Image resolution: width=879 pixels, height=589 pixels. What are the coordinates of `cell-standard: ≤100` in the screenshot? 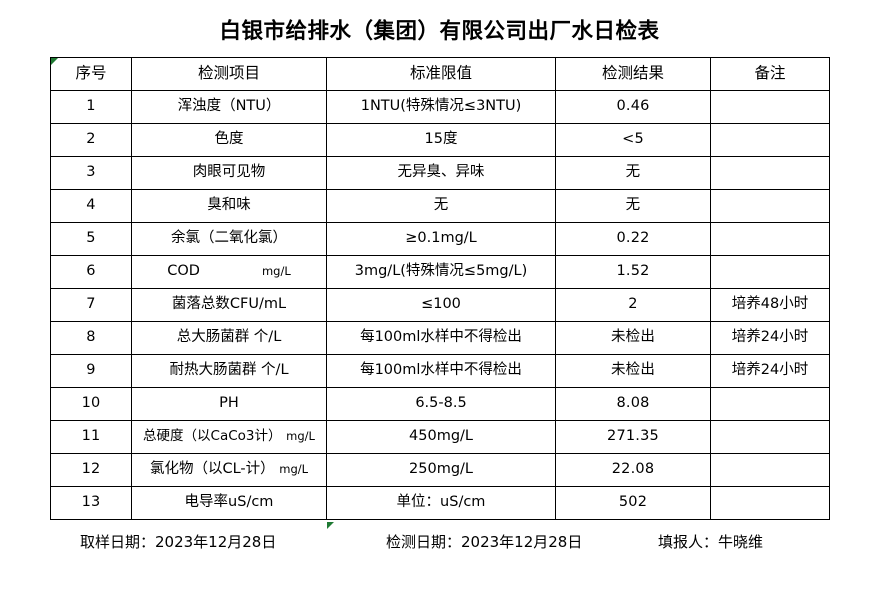 It's located at (441, 305).